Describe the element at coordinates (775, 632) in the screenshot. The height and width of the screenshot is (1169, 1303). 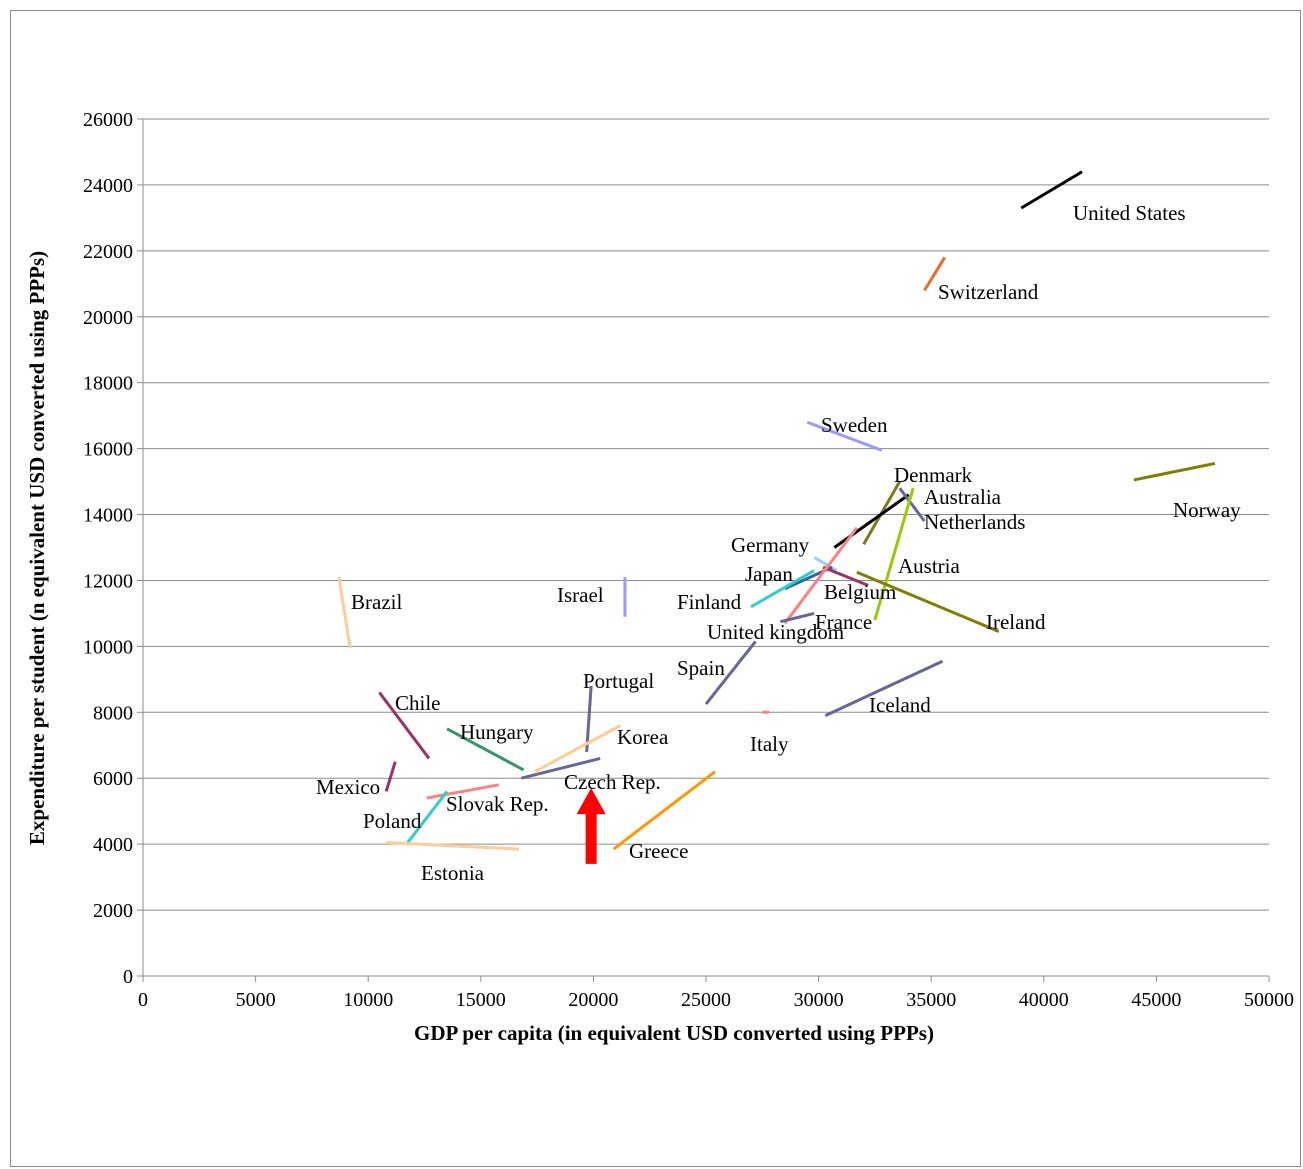
I see `series-label-united-kingdom: United kingdom` at that location.